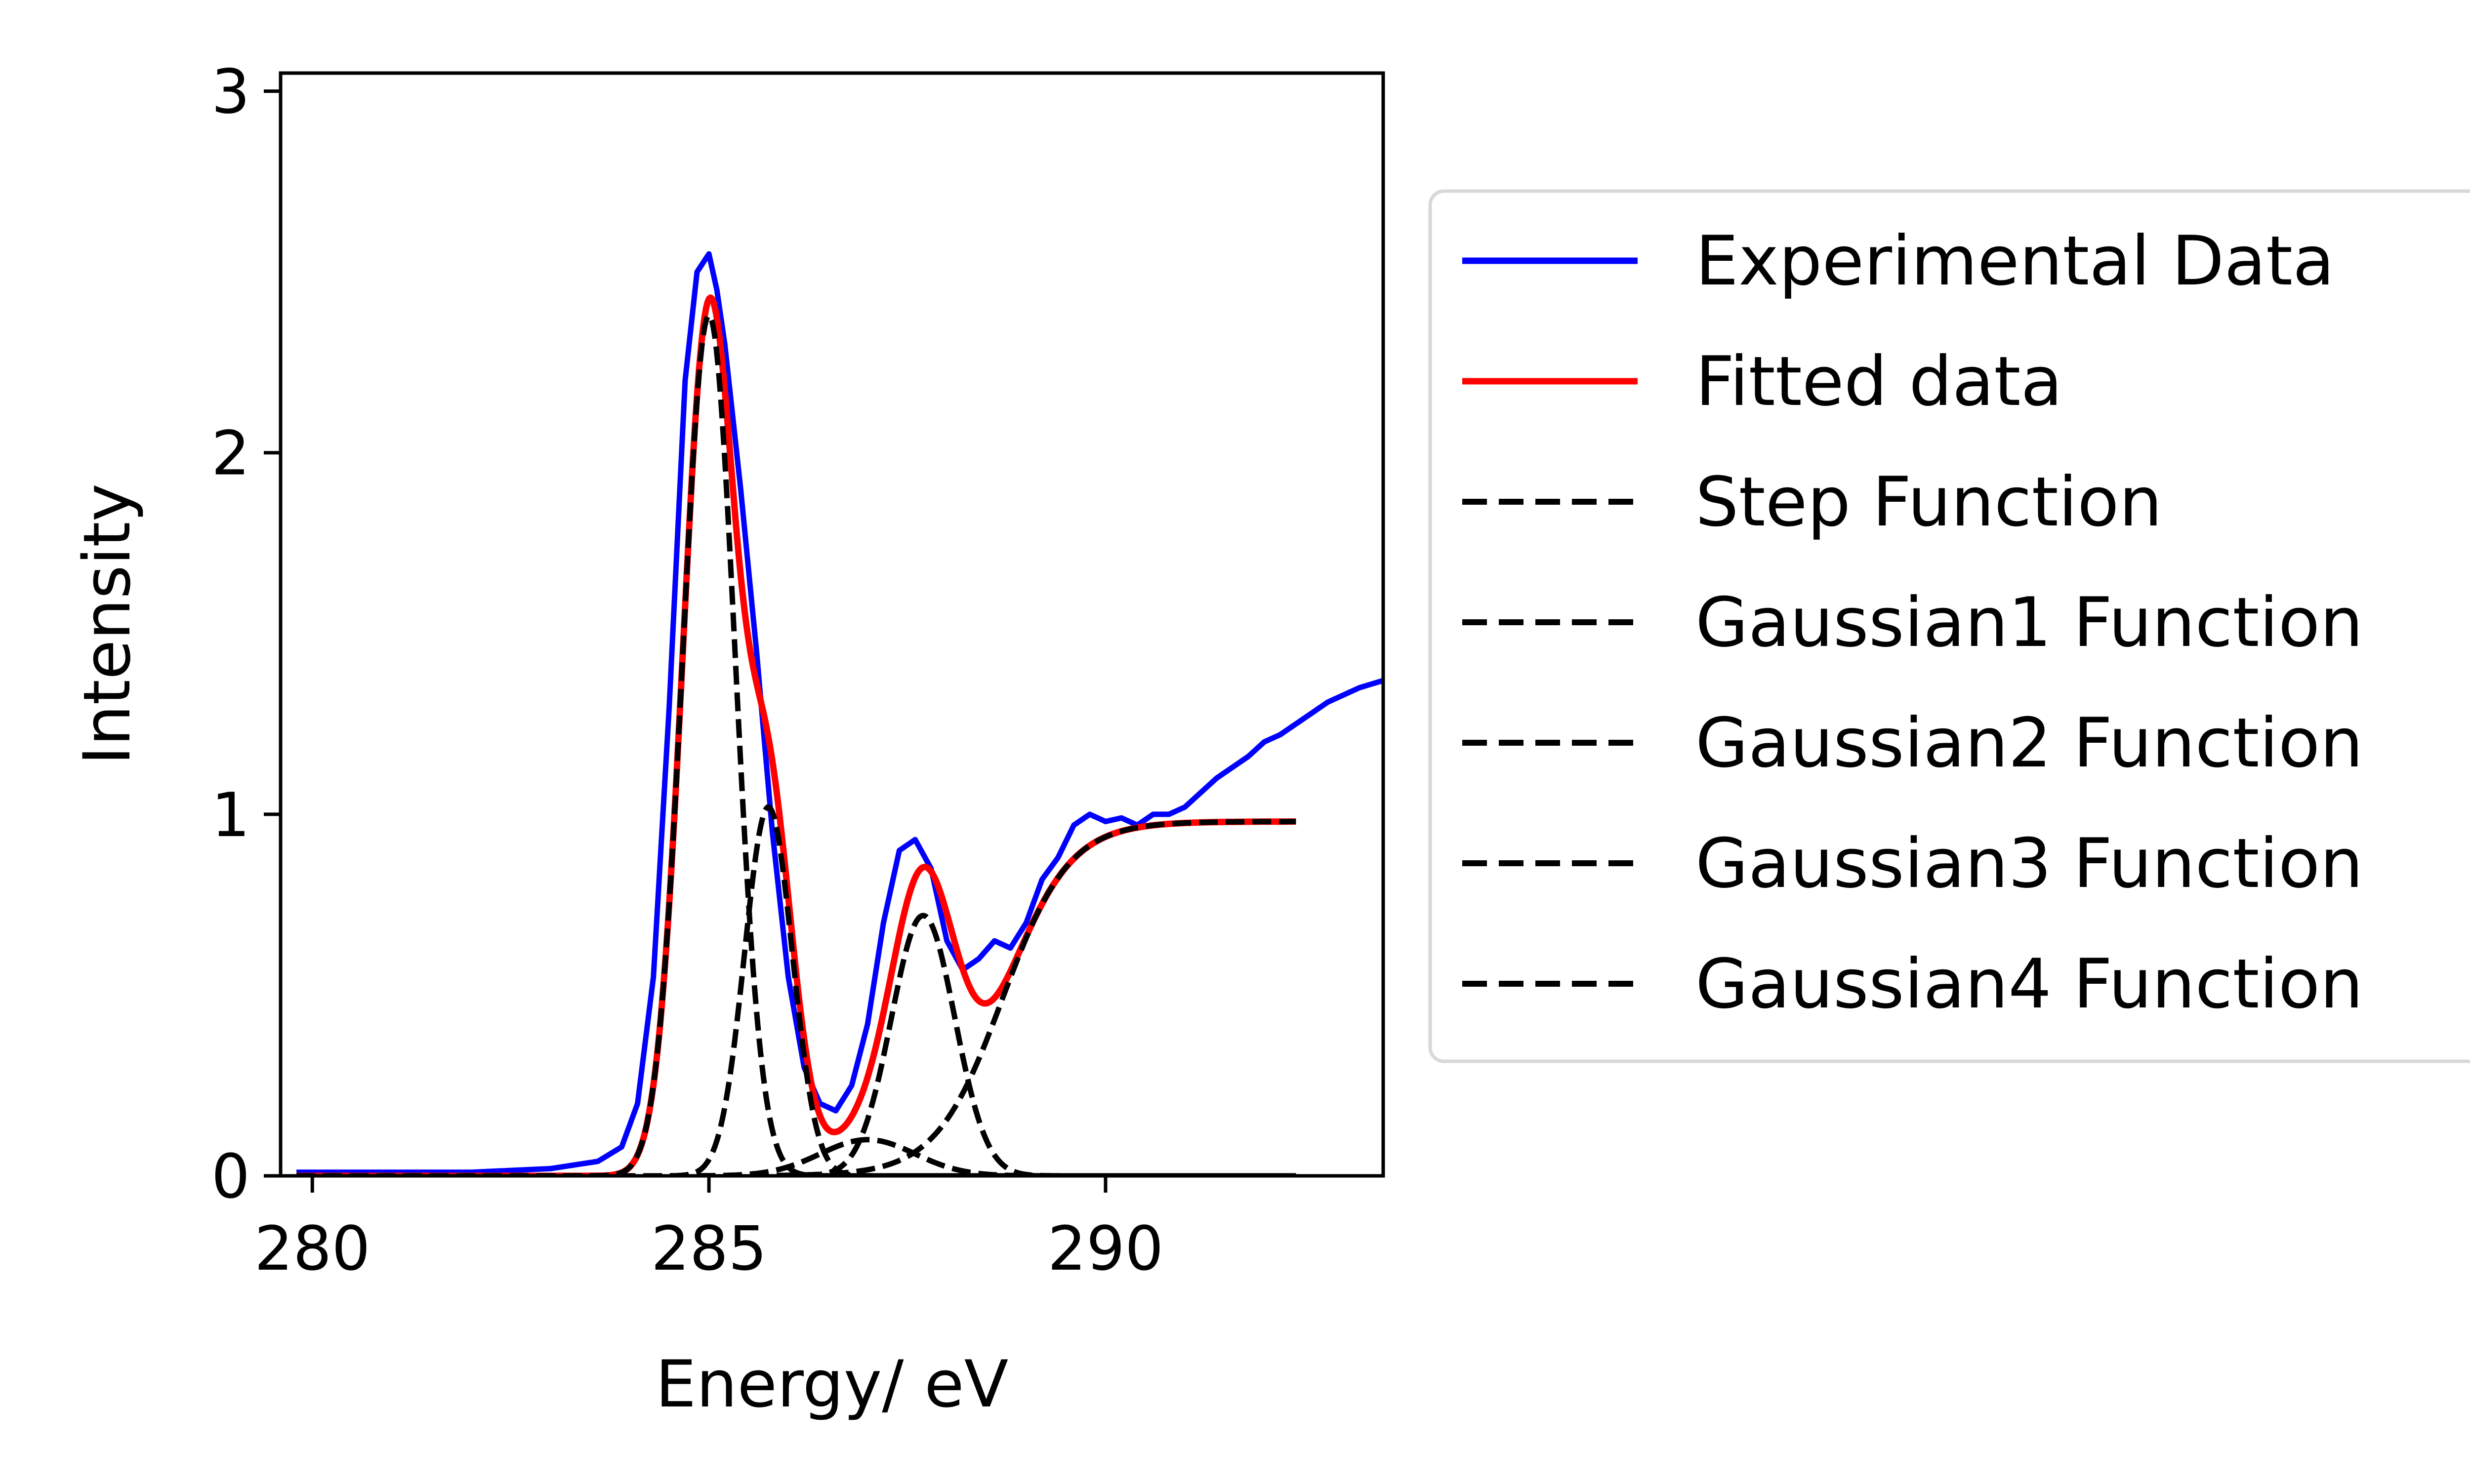 The width and height of the screenshot is (2470, 1484). I want to click on gaussian1-function-legend-label: Gaussian1 Function, so click(2029, 622).